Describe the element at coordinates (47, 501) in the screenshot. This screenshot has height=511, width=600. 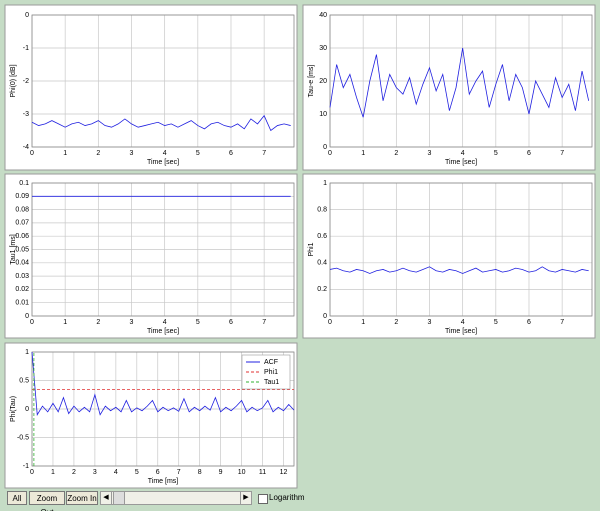
I see `zoom-out-button: Zoom Out` at that location.